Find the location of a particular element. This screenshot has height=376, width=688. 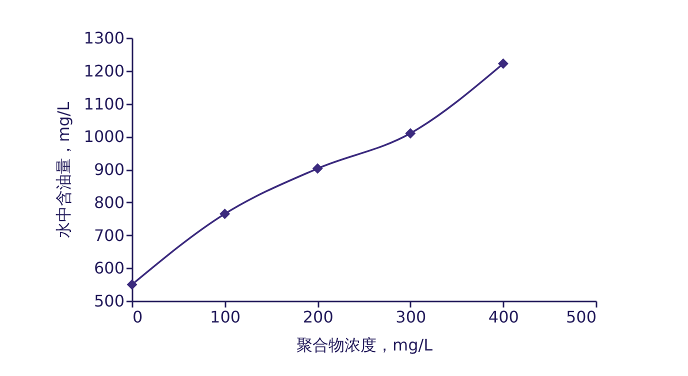

x-tick-label: 100 is located at coordinates (225, 317).